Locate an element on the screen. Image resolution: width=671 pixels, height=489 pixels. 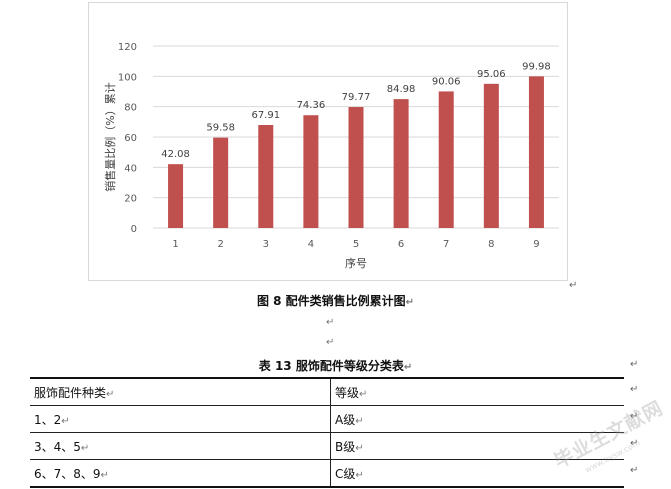
table-header-cell: 等级↵ is located at coordinates (477, 391).